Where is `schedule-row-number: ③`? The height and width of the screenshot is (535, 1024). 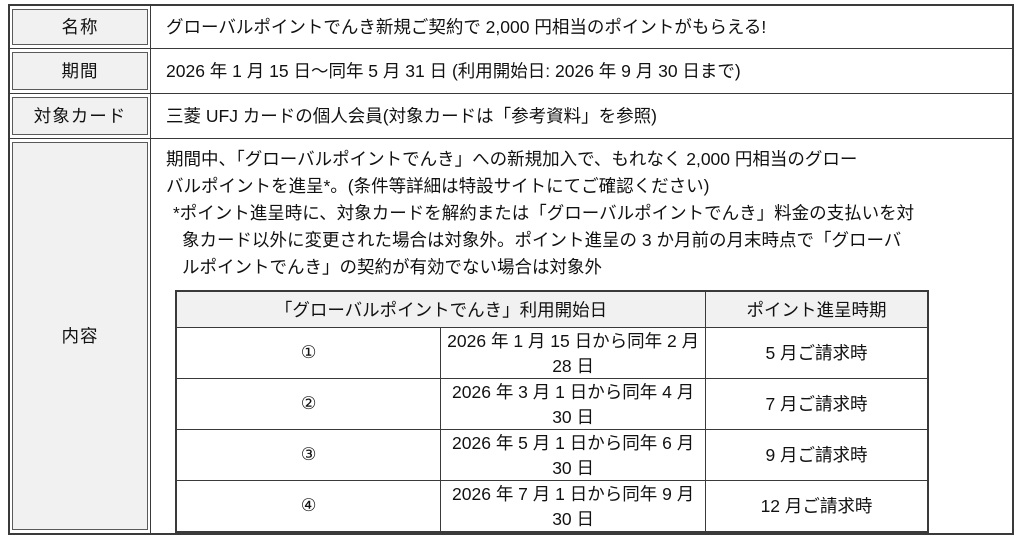
schedule-row-number: ③ is located at coordinates (308, 454).